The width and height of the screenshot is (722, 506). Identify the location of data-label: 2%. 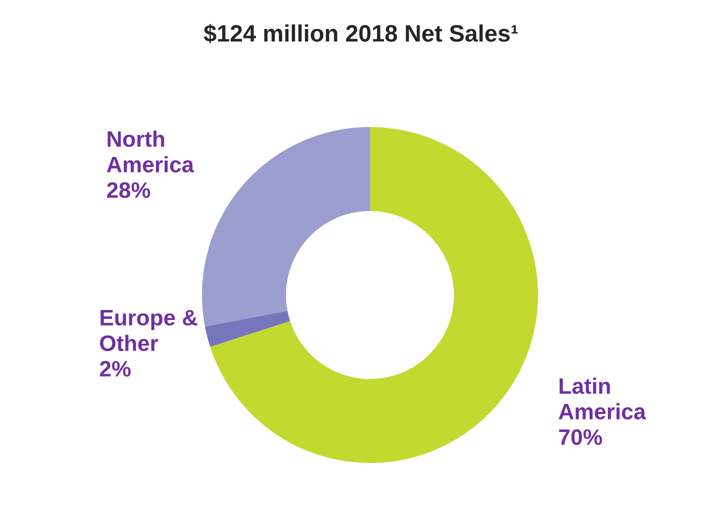
(115, 368).